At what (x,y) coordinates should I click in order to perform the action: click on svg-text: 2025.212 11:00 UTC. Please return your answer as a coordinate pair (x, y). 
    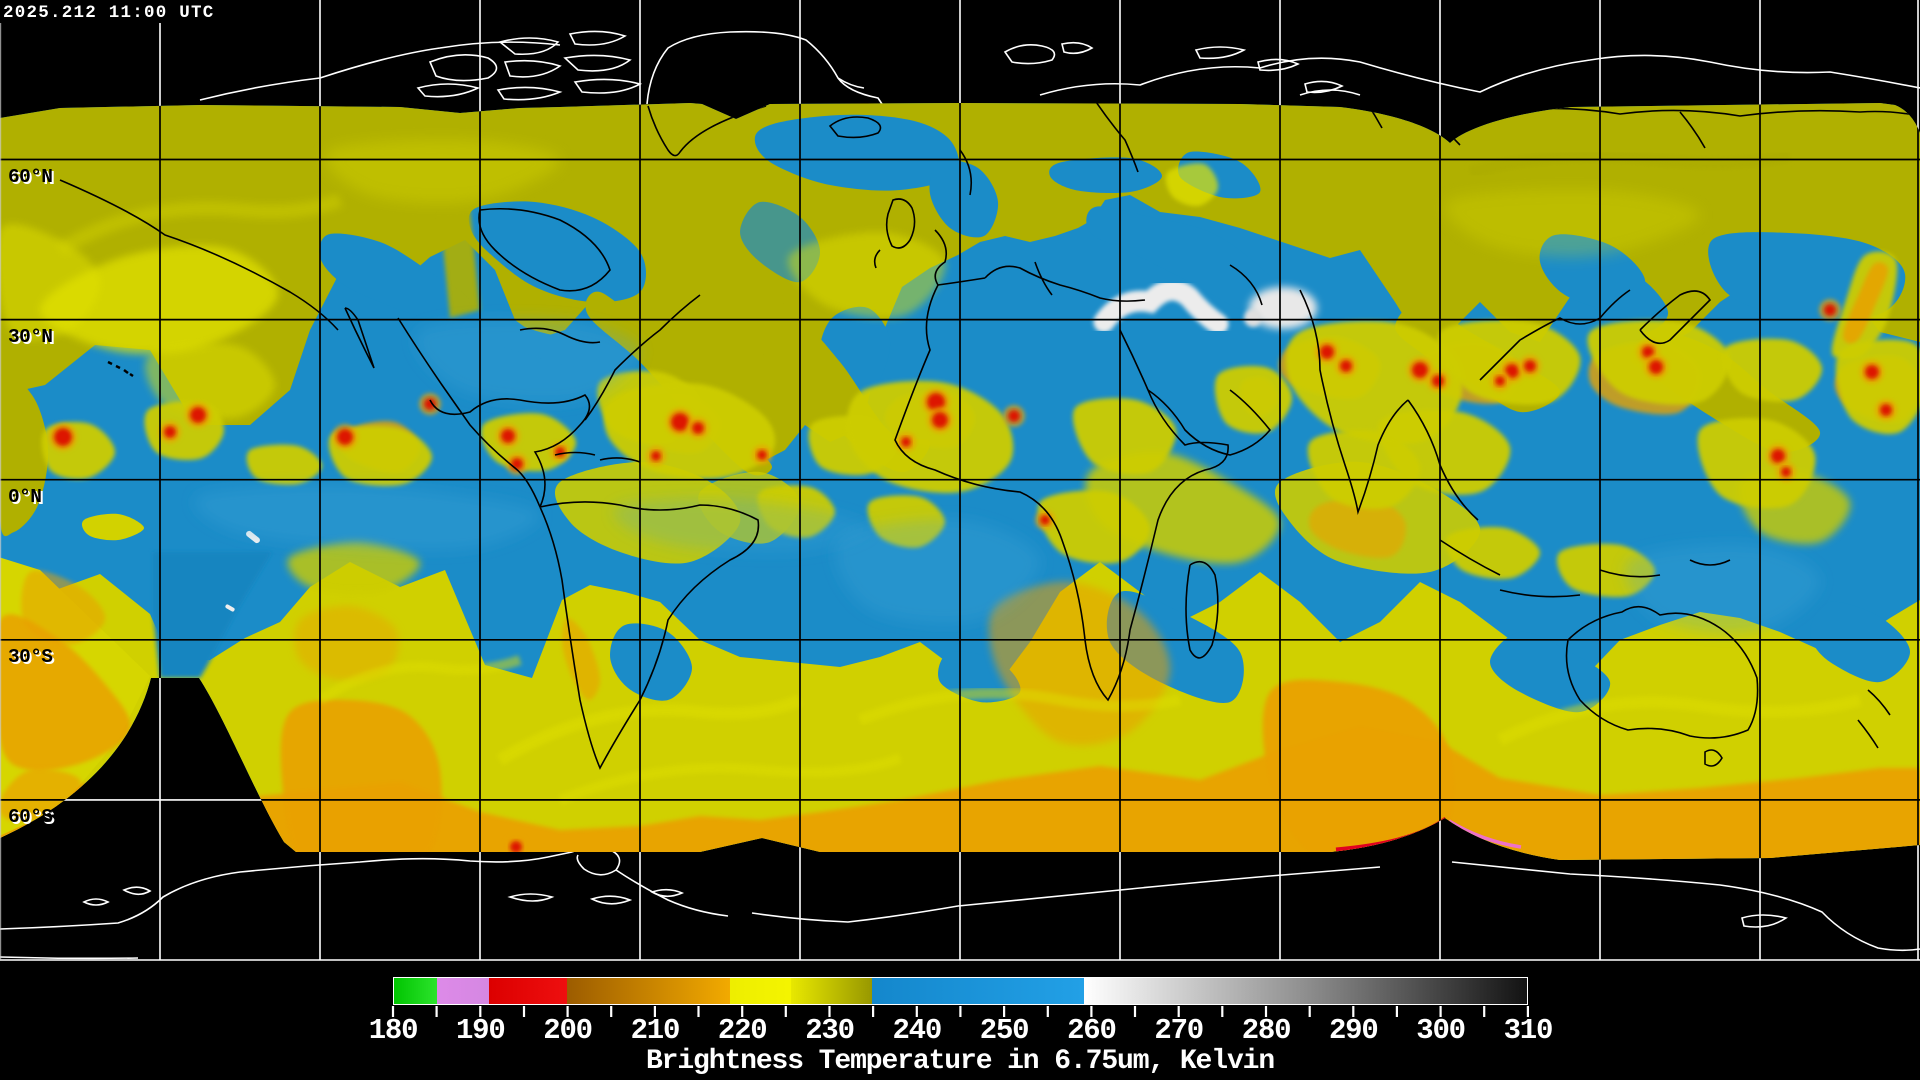
    Looking at the image, I should click on (109, 13).